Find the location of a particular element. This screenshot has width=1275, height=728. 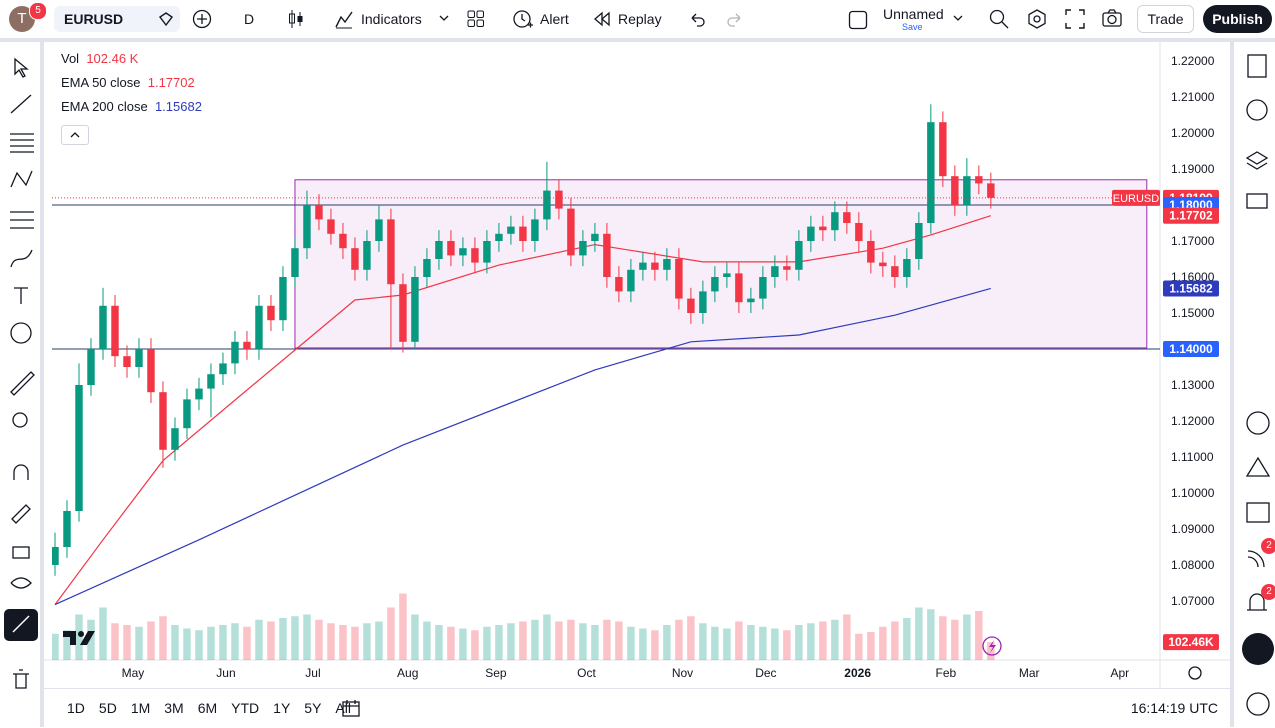

apps is located at coordinates (1258, 649).